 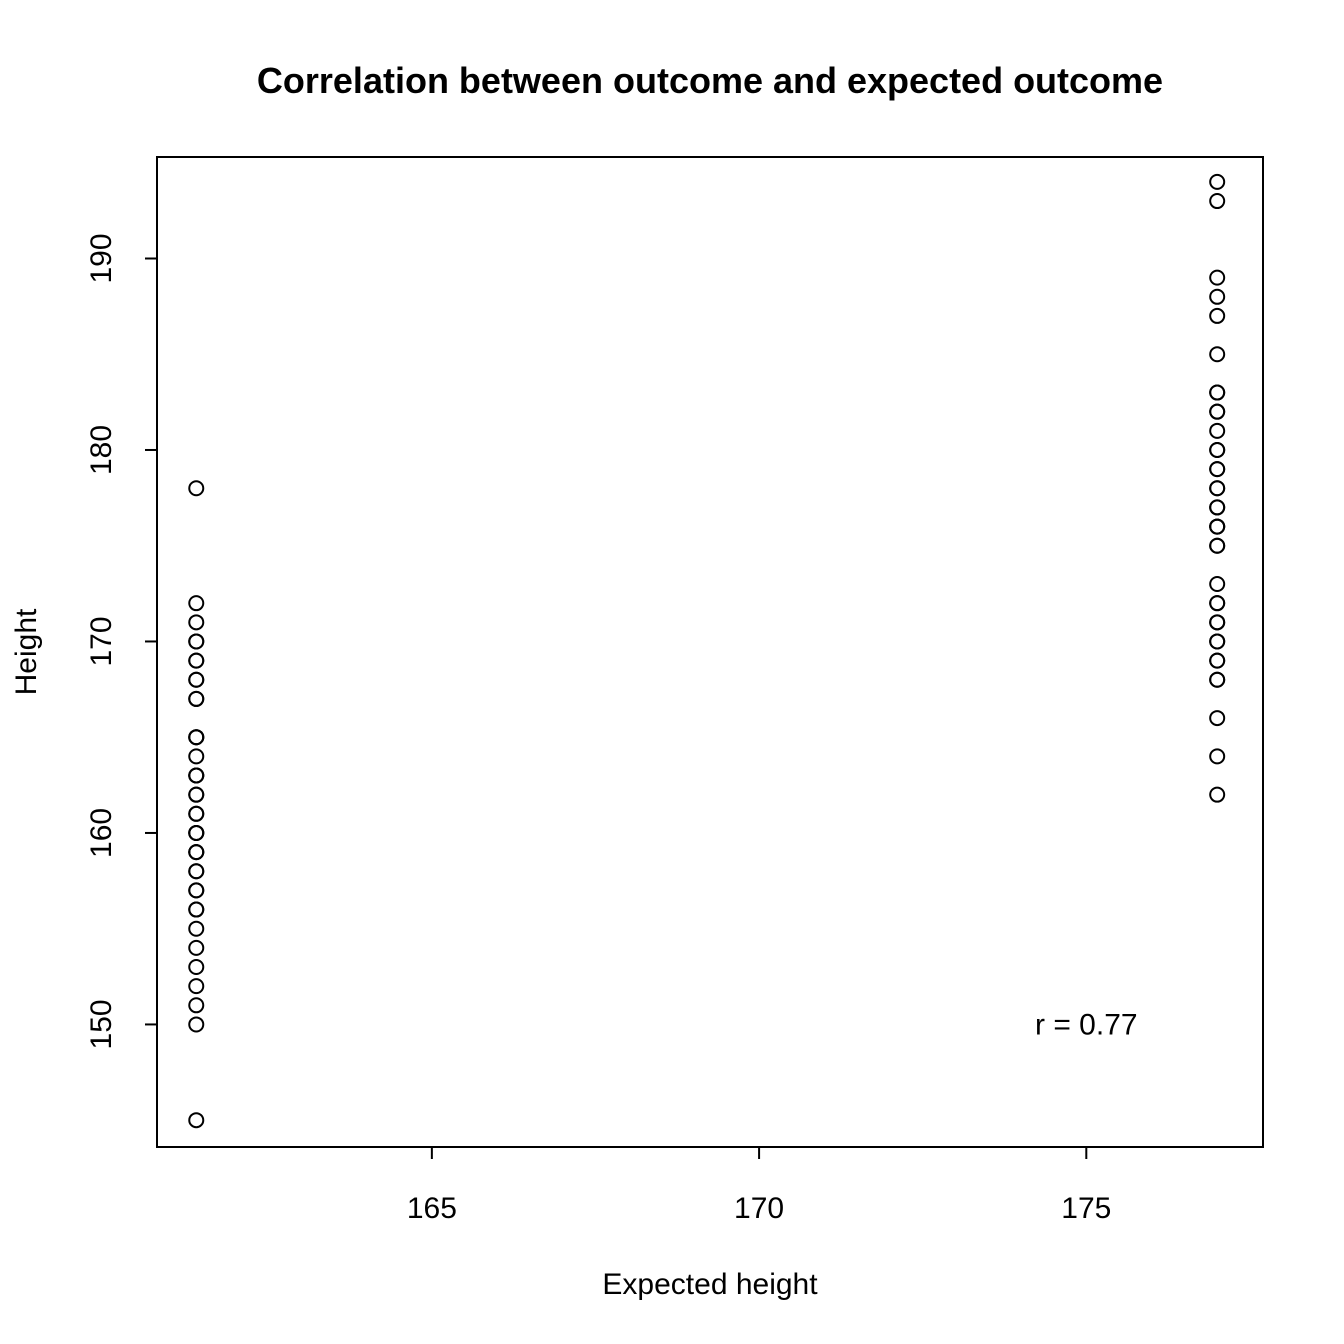 I want to click on y-axis: 150 160 170 180 190, so click(x=121, y=641).